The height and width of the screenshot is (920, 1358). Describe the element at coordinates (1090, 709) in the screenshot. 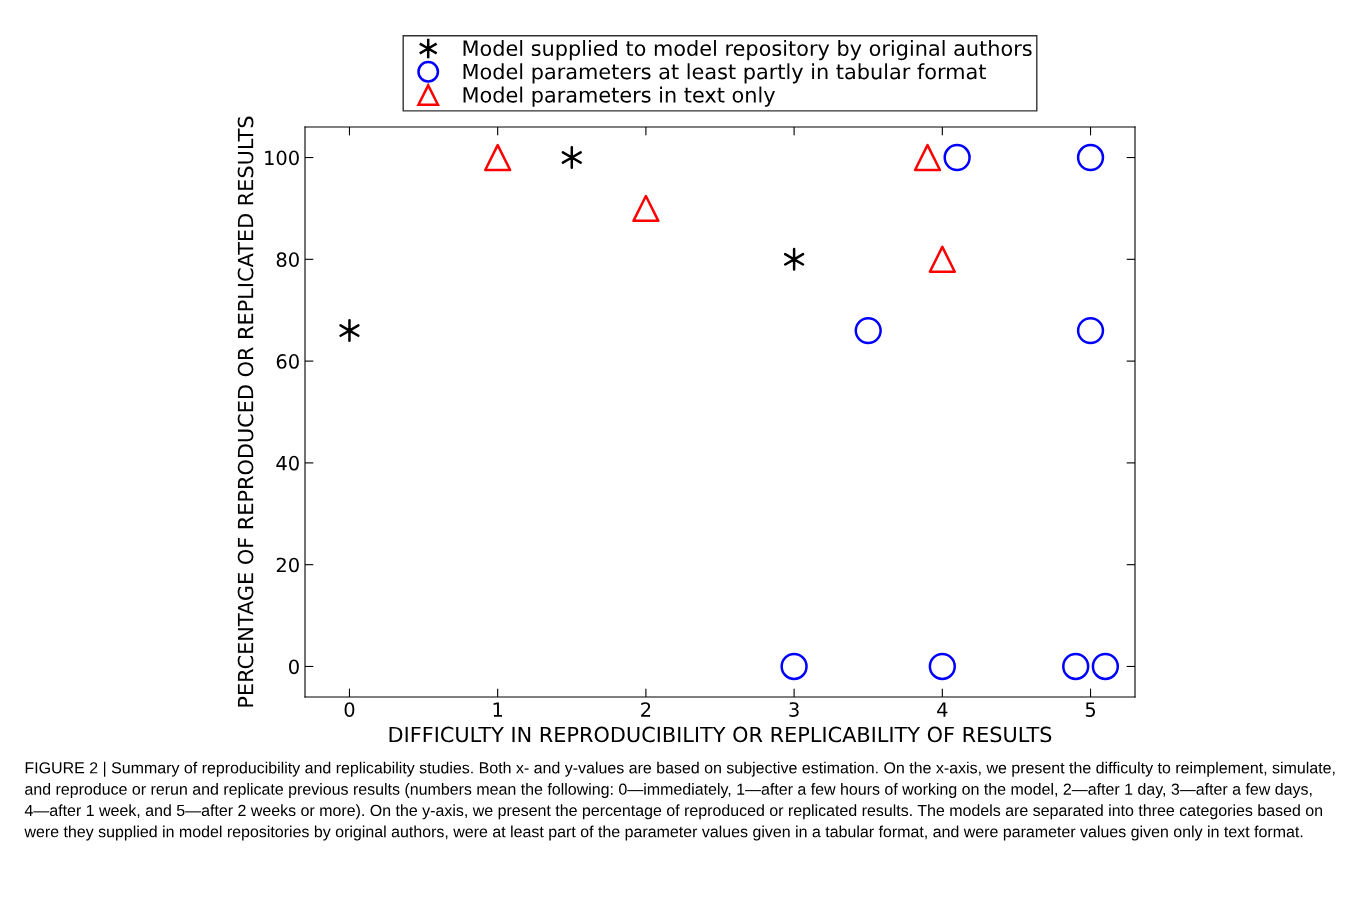

I see `x-tick-label: 5` at that location.